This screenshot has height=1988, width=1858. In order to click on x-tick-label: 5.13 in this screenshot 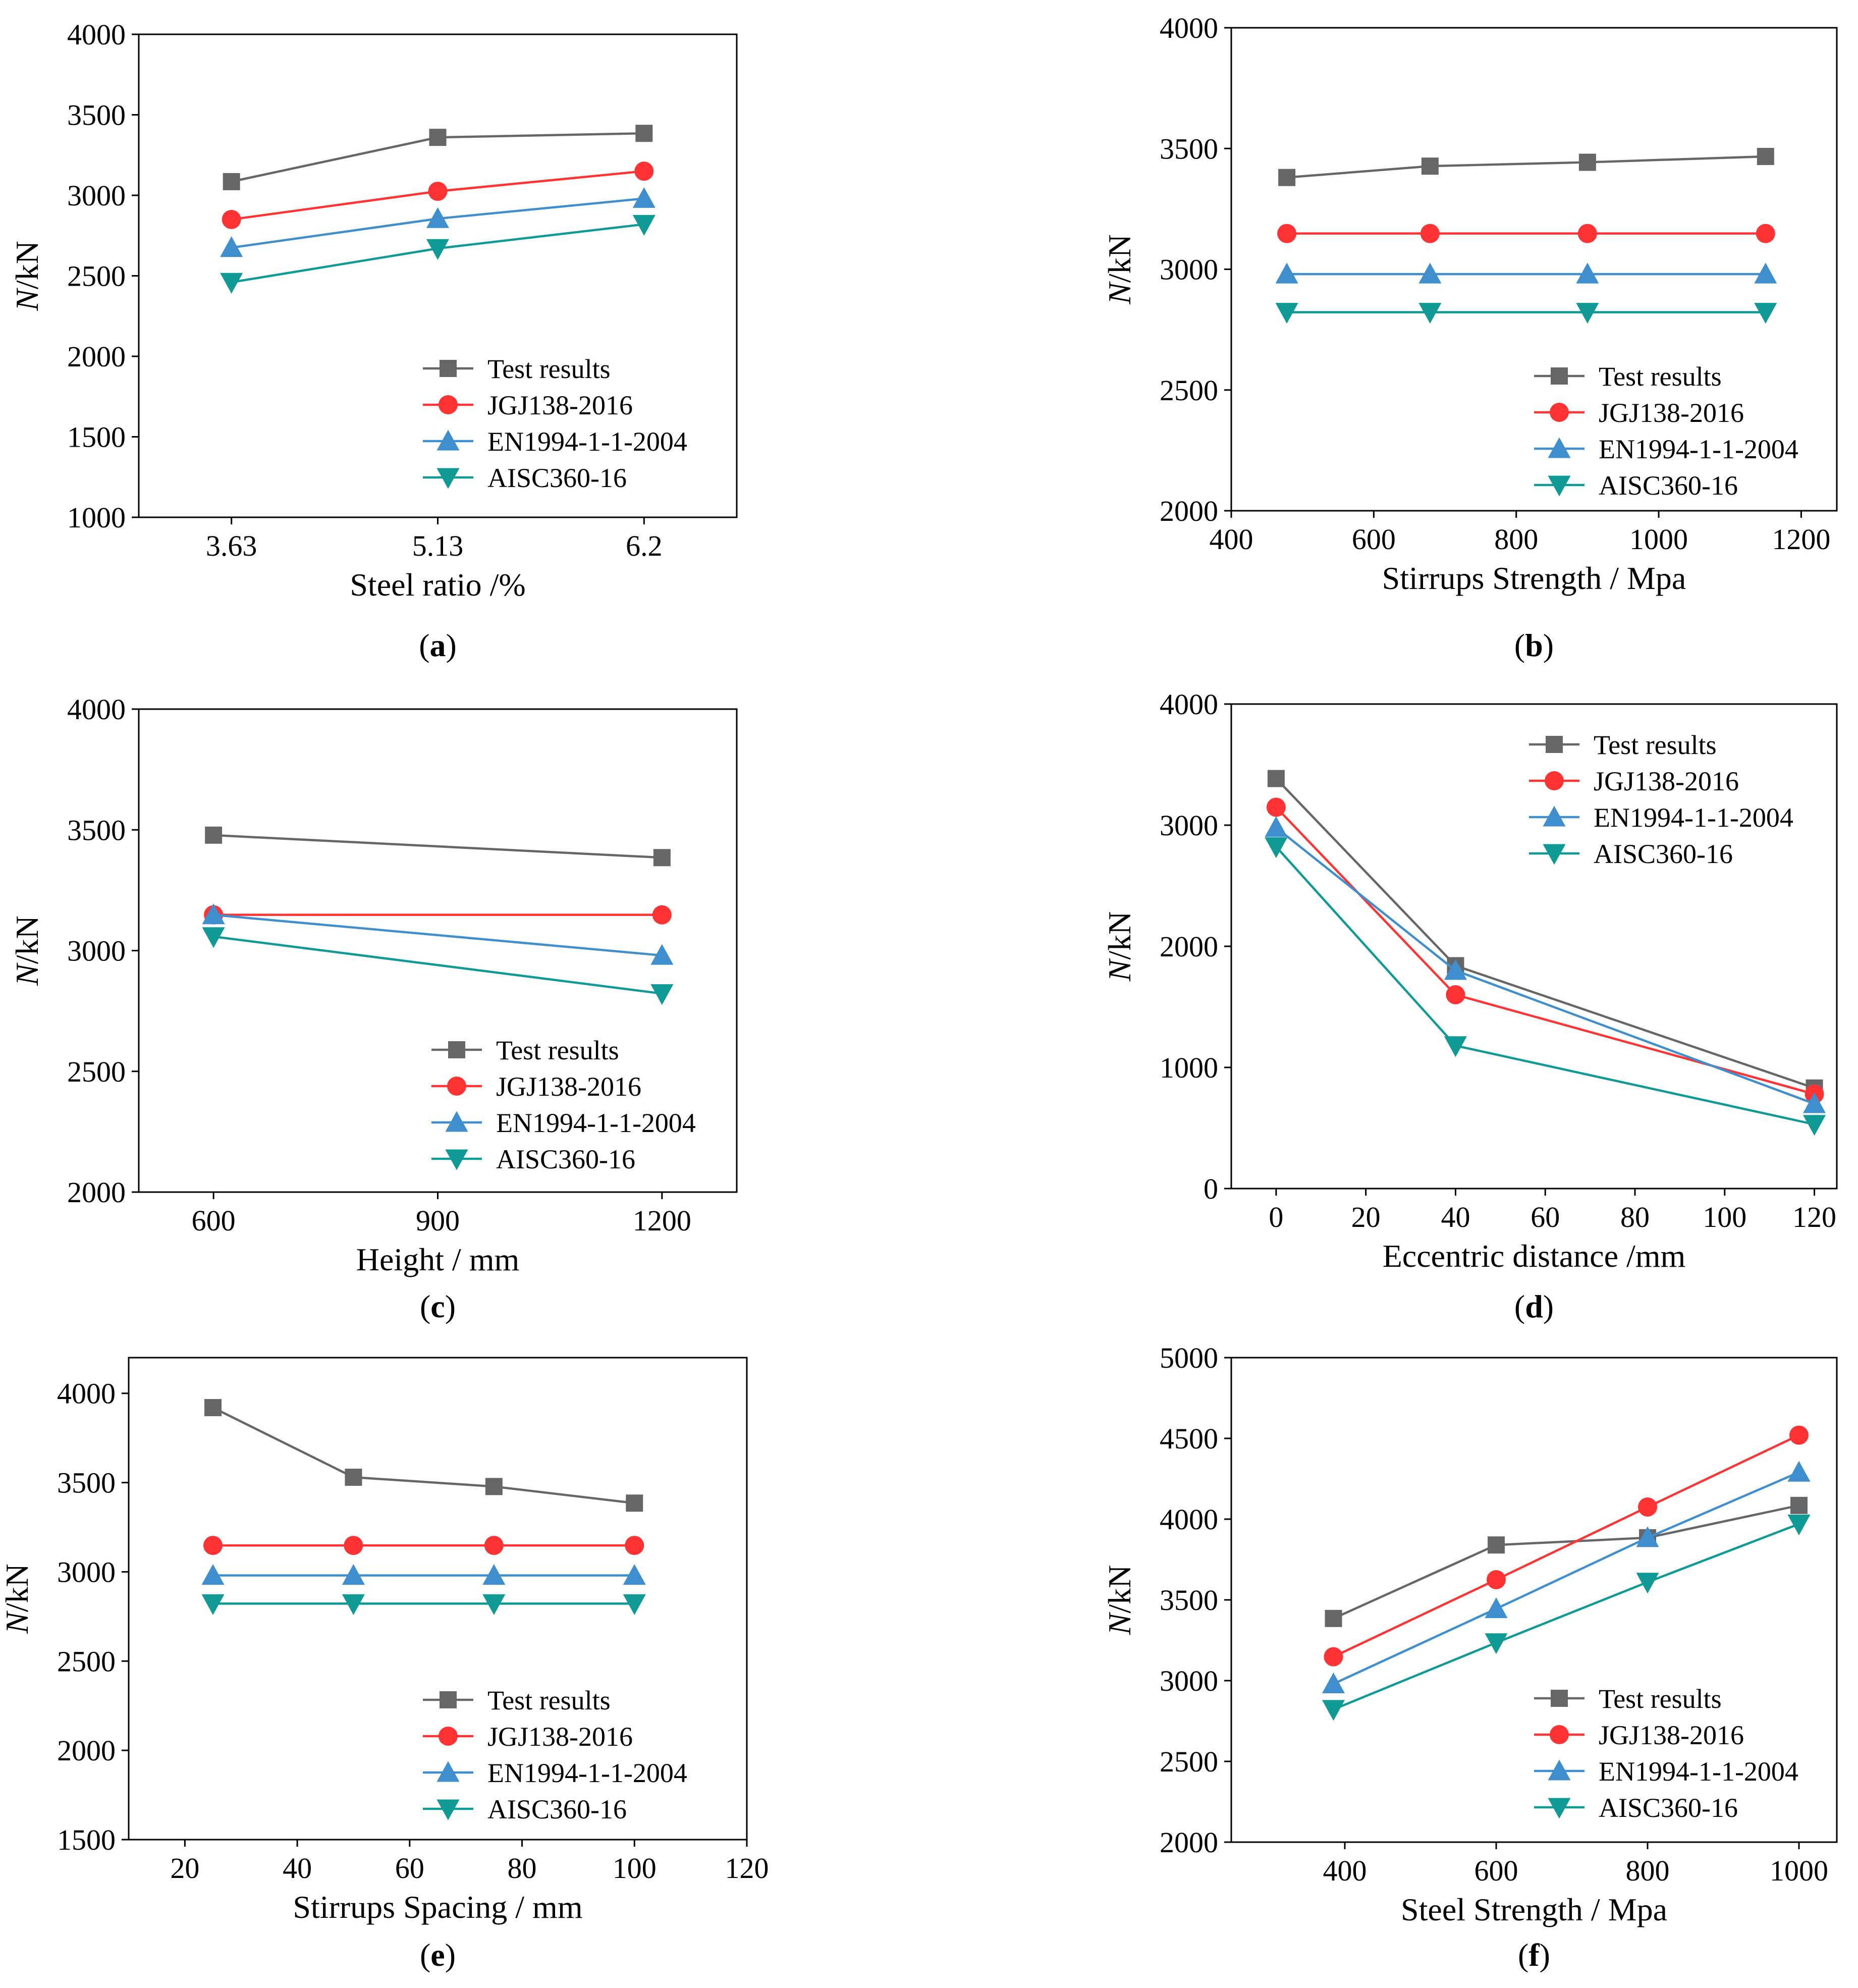, I will do `click(438, 545)`.